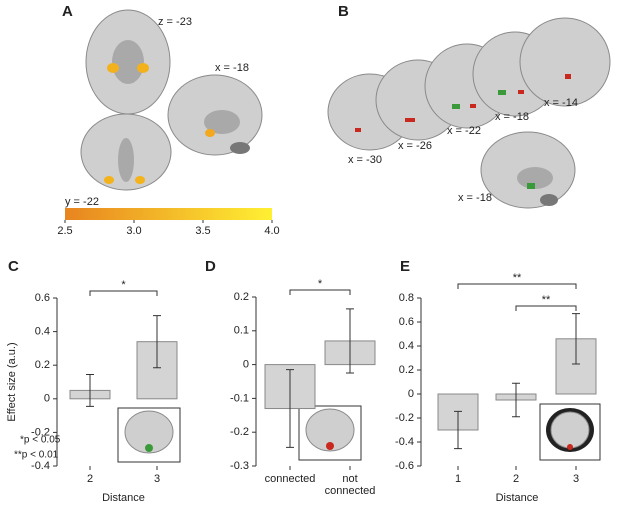 The height and width of the screenshot is (508, 617). I want to click on x-tick-label-box: not connected, so click(350, 485).